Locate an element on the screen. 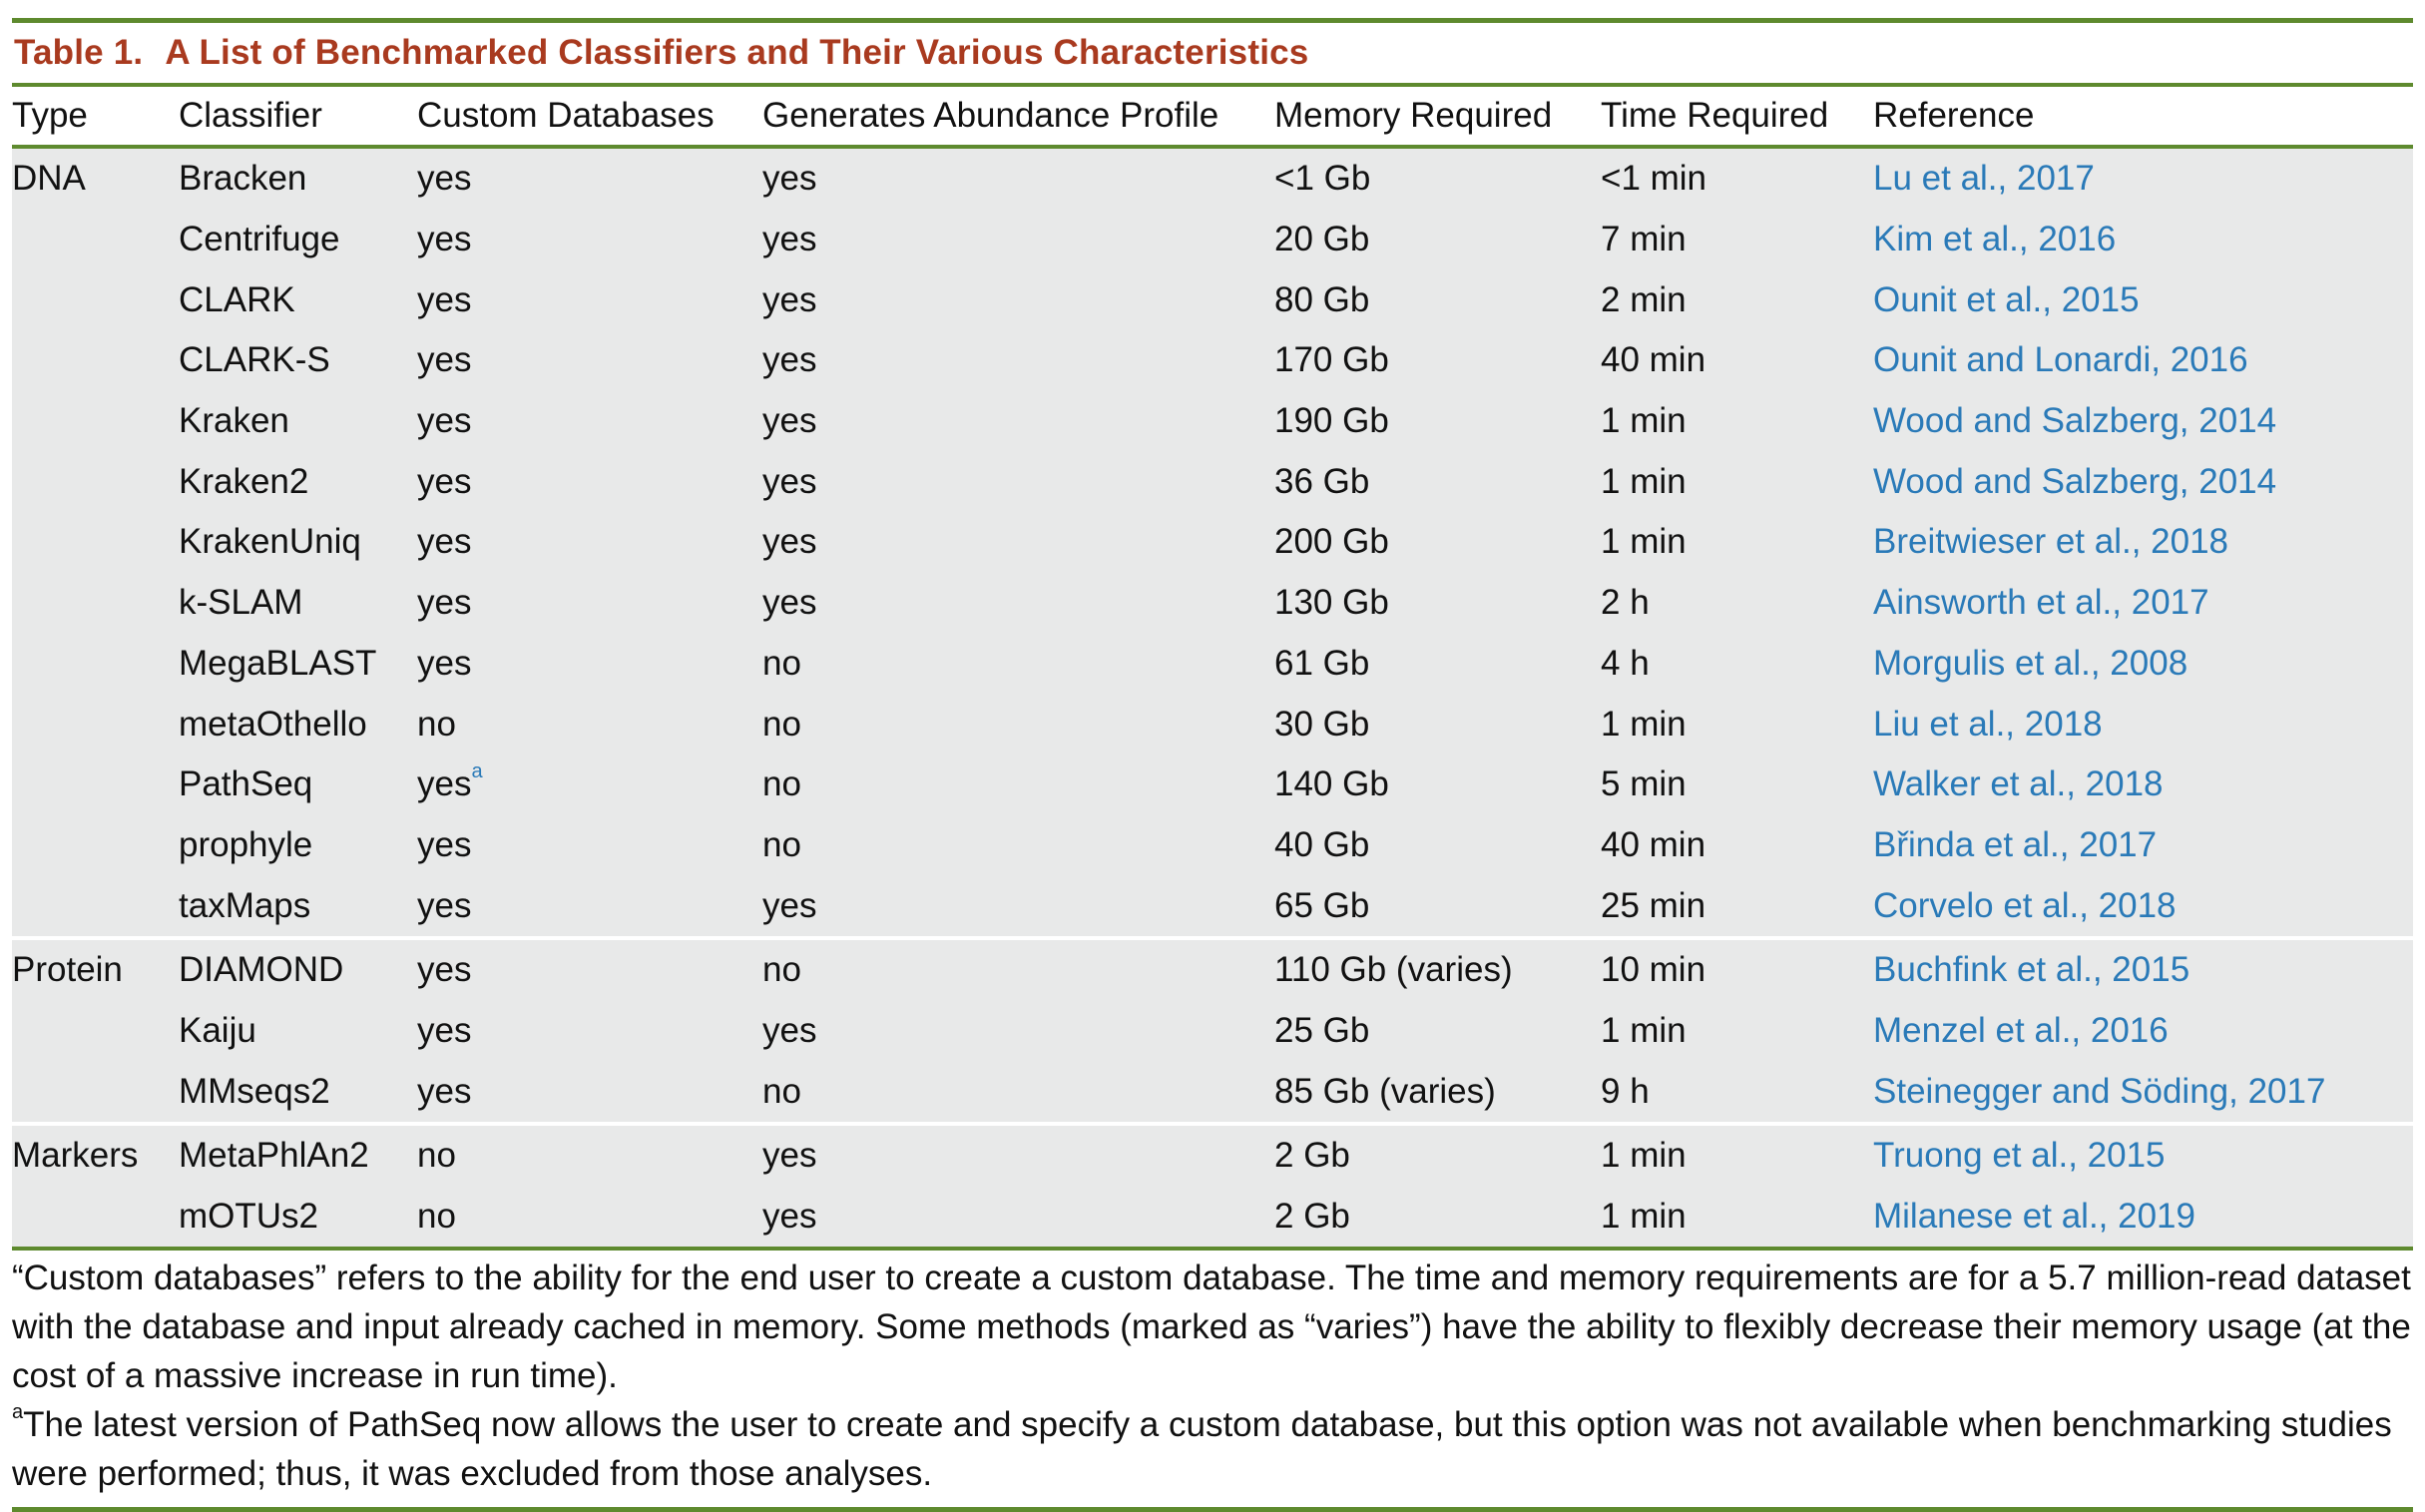  cell-reference: Buchfink et al., 2015 is located at coordinates (2143, 969).